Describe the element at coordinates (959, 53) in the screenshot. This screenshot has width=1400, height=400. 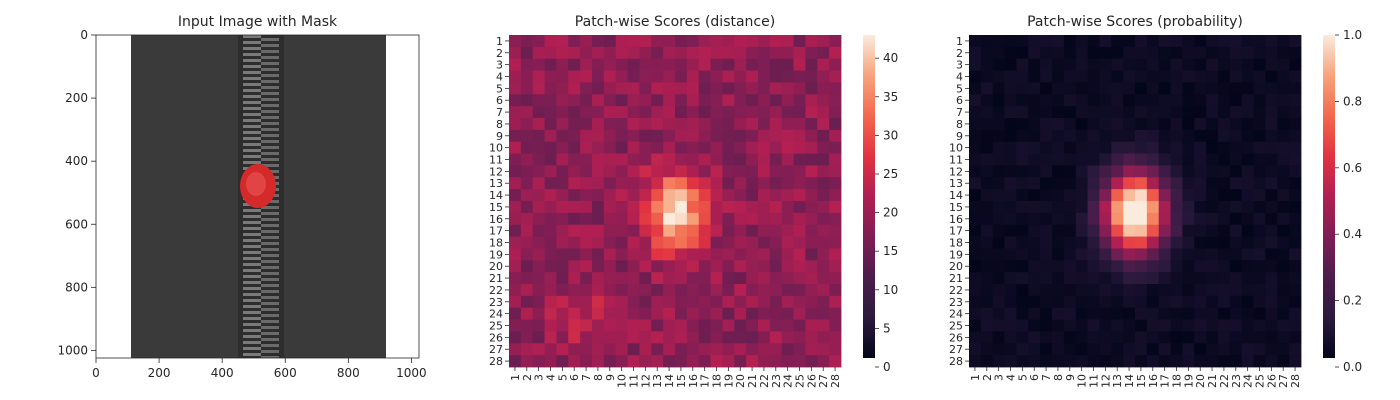
I see `y-tick-label: 2` at that location.